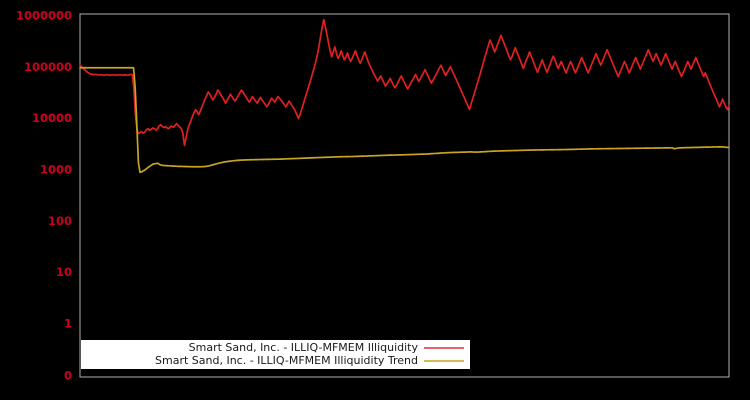  What do you see at coordinates (68, 323) in the screenshot?
I see `y-axis-tick-label: 1` at bounding box center [68, 323].